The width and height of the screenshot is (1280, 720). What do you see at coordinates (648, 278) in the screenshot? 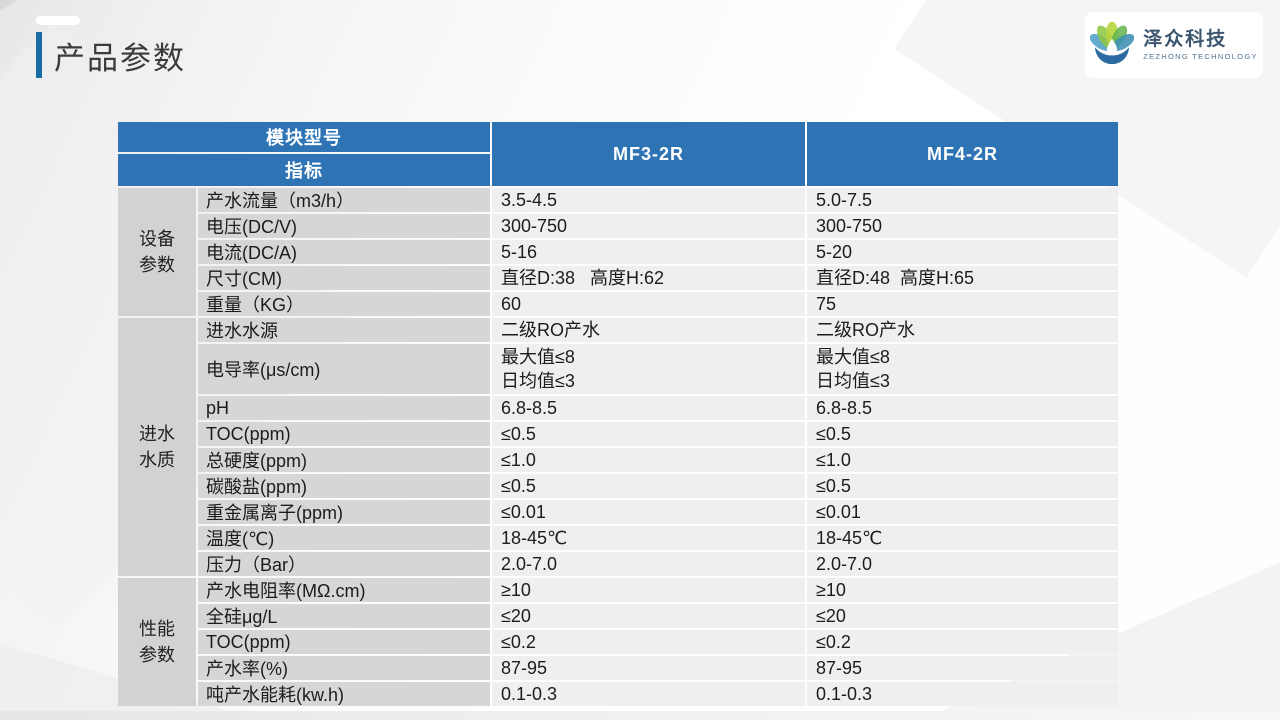
I see `value-mf3: 直径D:38 高度H:62` at bounding box center [648, 278].